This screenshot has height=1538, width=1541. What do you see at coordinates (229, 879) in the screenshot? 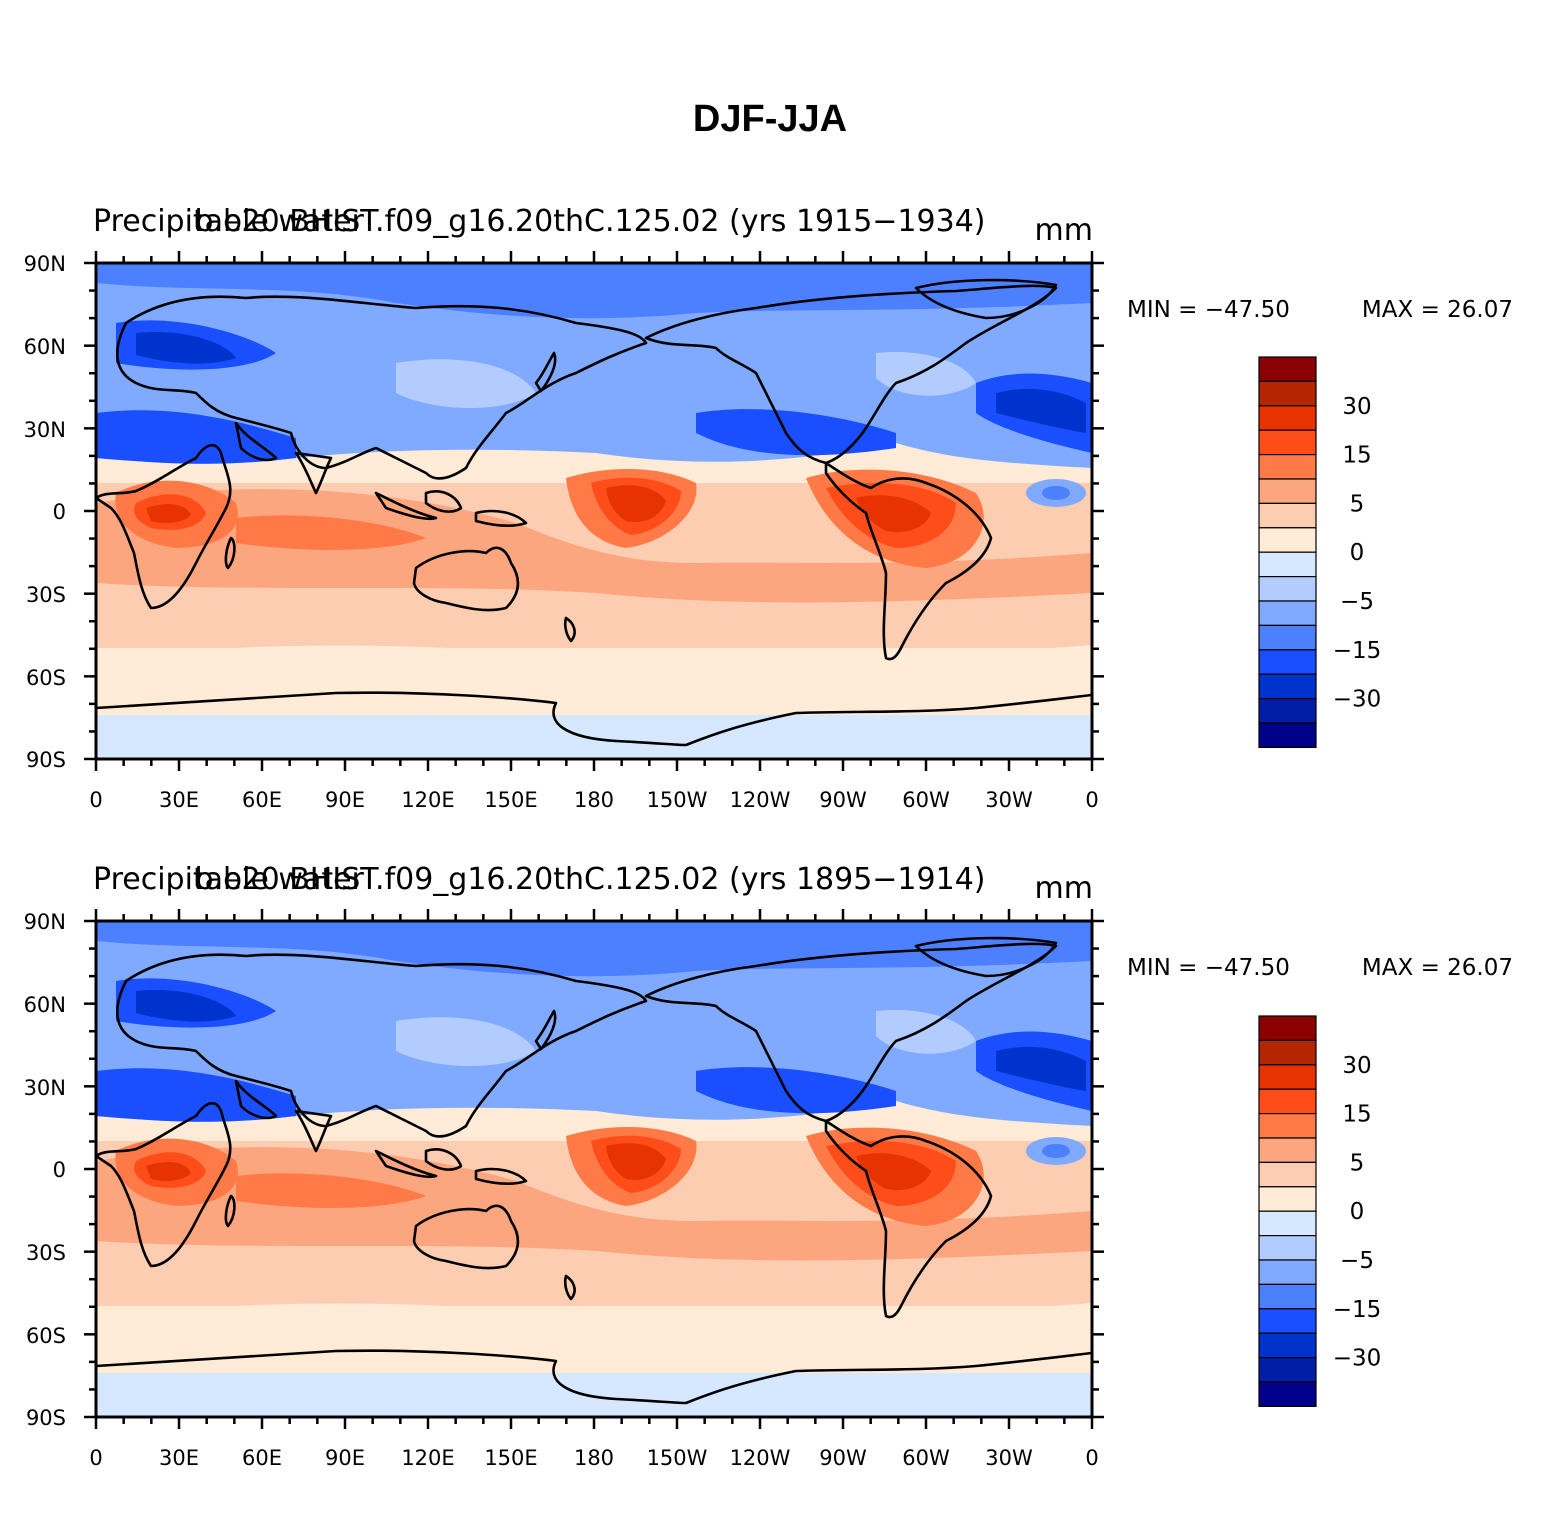
I see `panel-2-left-string: Precipitable water` at bounding box center [229, 879].